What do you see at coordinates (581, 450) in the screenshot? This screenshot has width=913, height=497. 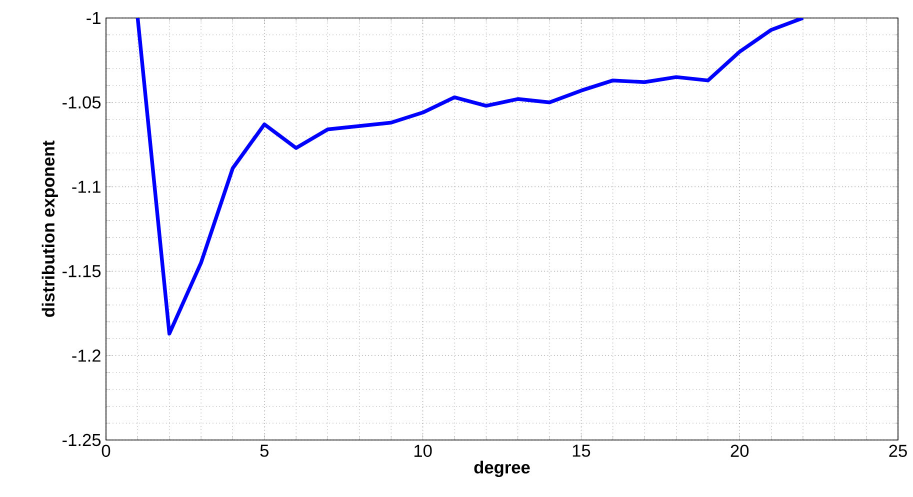 I see `x-tick-label: 15` at bounding box center [581, 450].